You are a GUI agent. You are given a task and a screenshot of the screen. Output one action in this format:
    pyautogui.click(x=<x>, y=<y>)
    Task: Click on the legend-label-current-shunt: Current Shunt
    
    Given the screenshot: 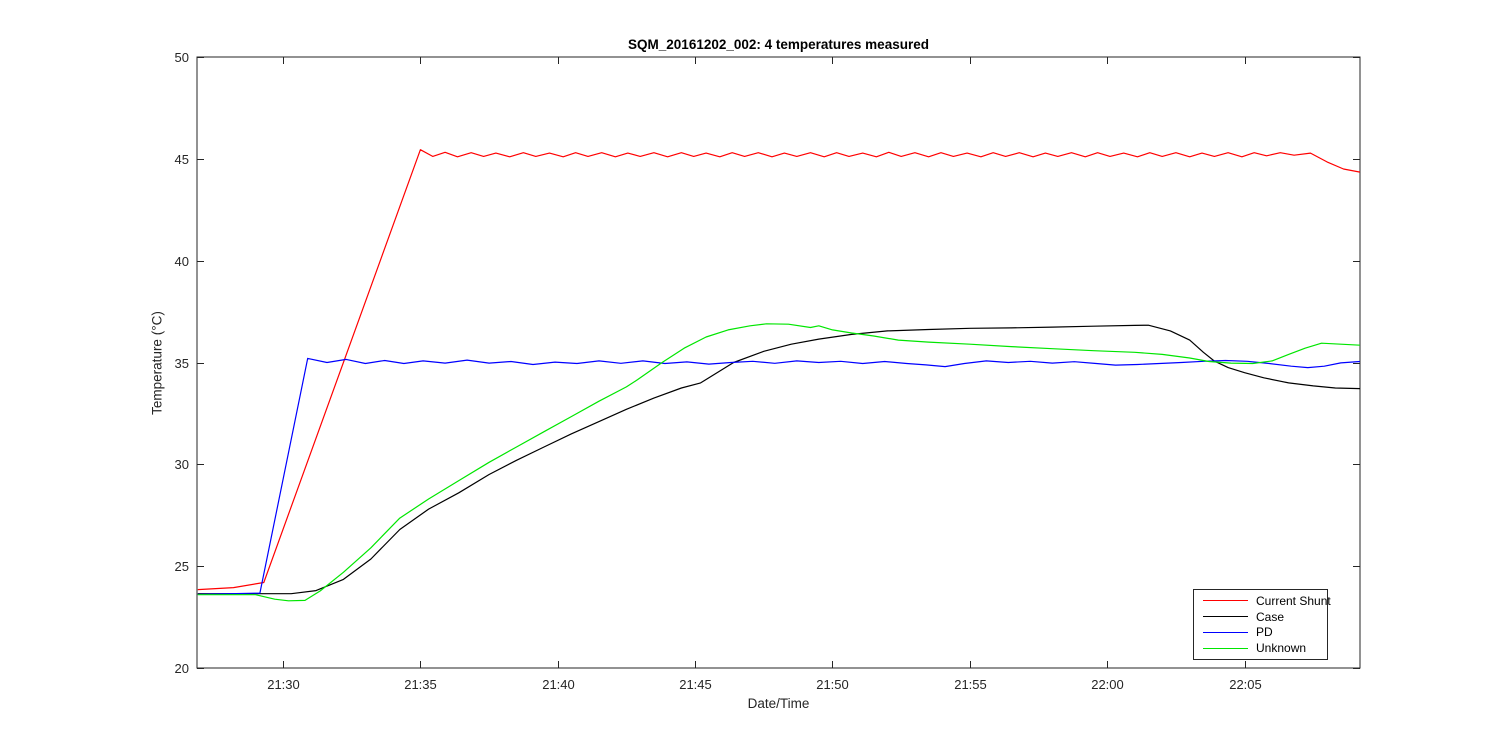 What is the action you would take?
    pyautogui.click(x=1293, y=600)
    